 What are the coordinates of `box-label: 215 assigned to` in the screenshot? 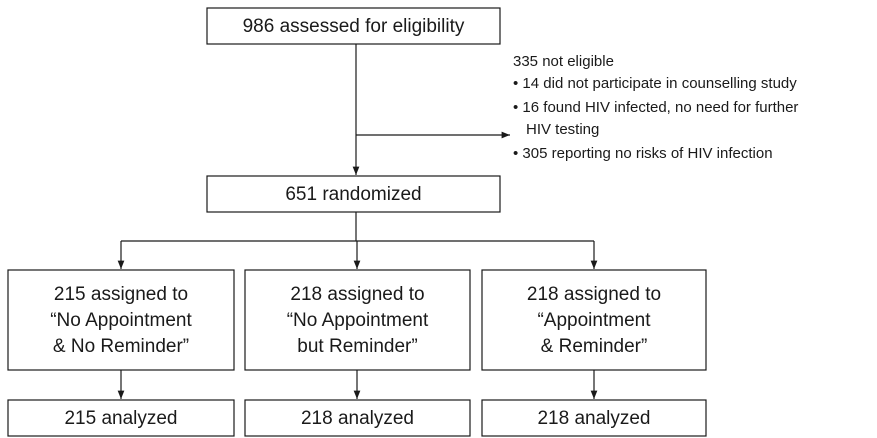 It's located at (121, 294).